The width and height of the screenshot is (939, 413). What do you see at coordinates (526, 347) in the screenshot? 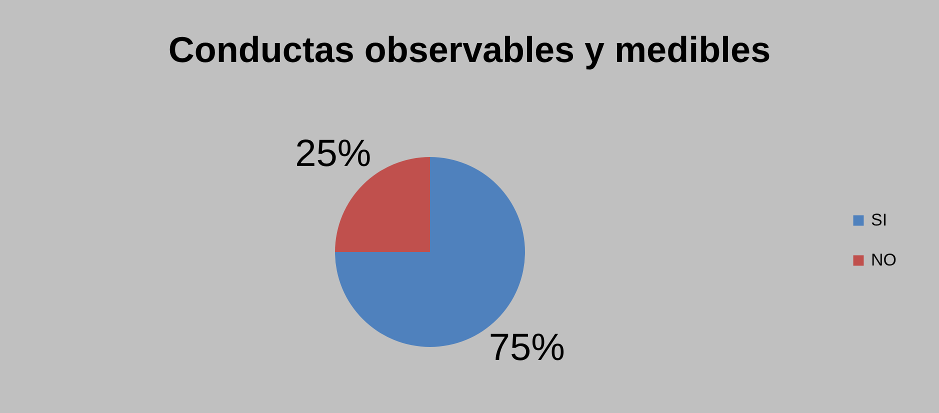
I see `data-label: 75%` at bounding box center [526, 347].